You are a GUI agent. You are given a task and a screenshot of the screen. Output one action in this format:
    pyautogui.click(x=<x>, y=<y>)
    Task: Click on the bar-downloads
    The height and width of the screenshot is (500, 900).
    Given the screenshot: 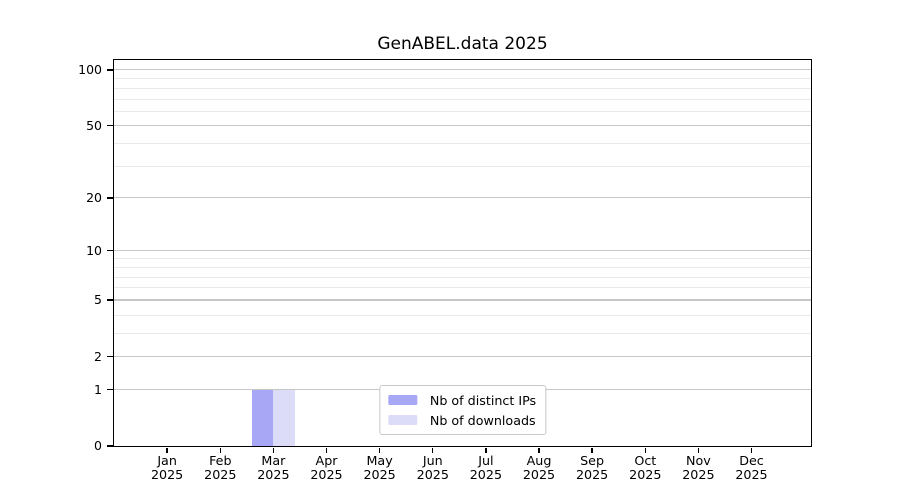 What is the action you would take?
    pyautogui.click(x=284, y=417)
    